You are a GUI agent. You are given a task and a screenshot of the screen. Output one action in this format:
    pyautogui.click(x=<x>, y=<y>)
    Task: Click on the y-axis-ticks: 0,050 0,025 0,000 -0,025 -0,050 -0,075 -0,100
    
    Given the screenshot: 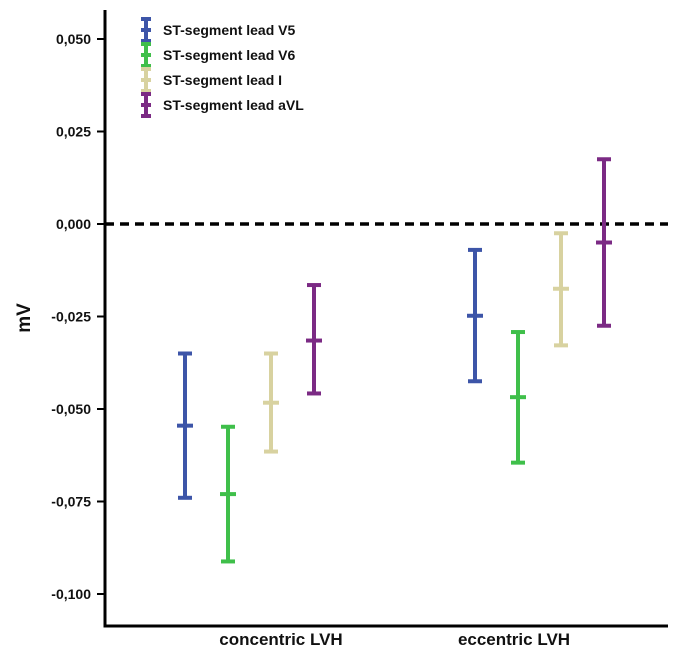 What is the action you would take?
    pyautogui.click(x=78, y=316)
    